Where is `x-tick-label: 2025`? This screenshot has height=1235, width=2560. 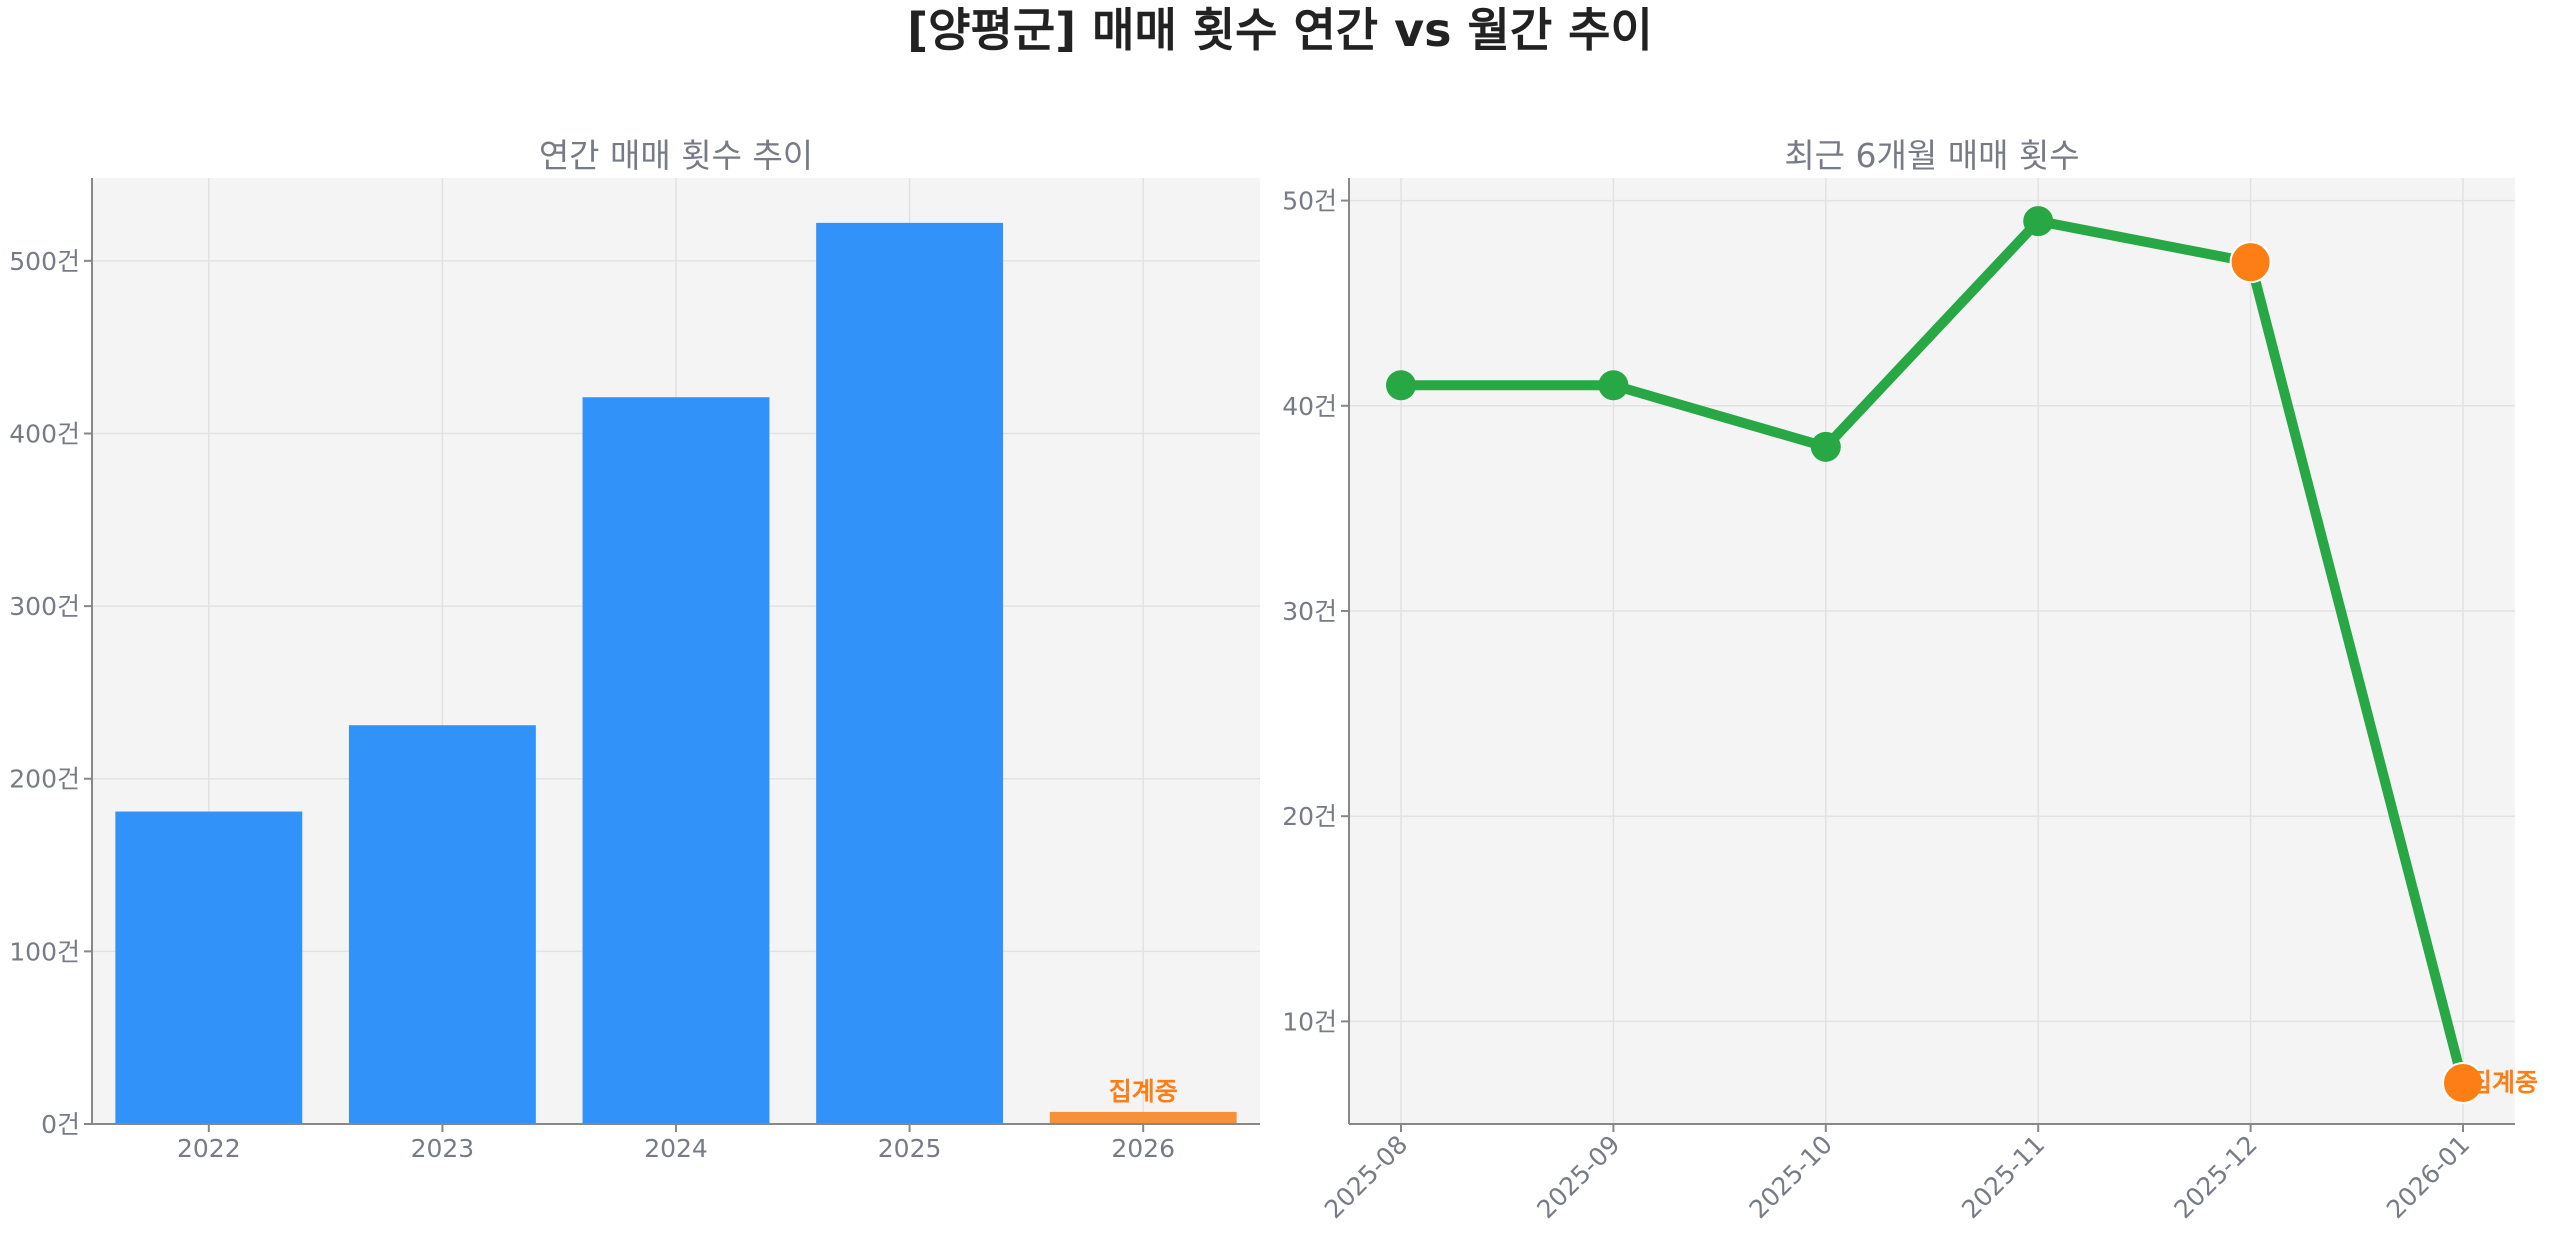 x-tick-label: 2025 is located at coordinates (910, 1148).